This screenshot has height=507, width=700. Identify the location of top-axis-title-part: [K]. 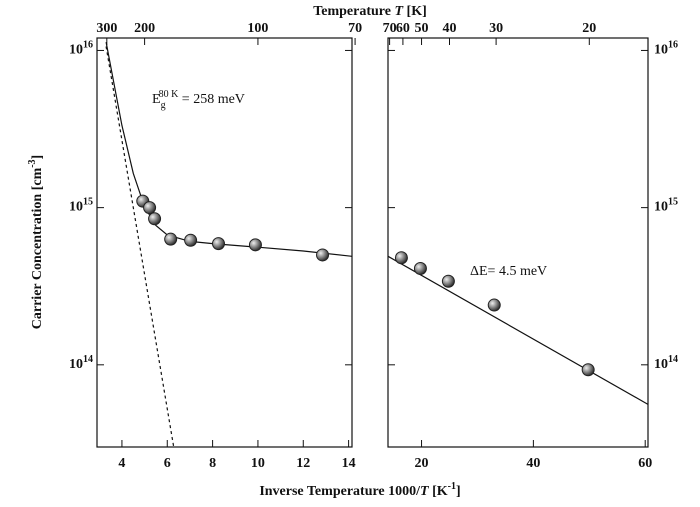
(415, 11).